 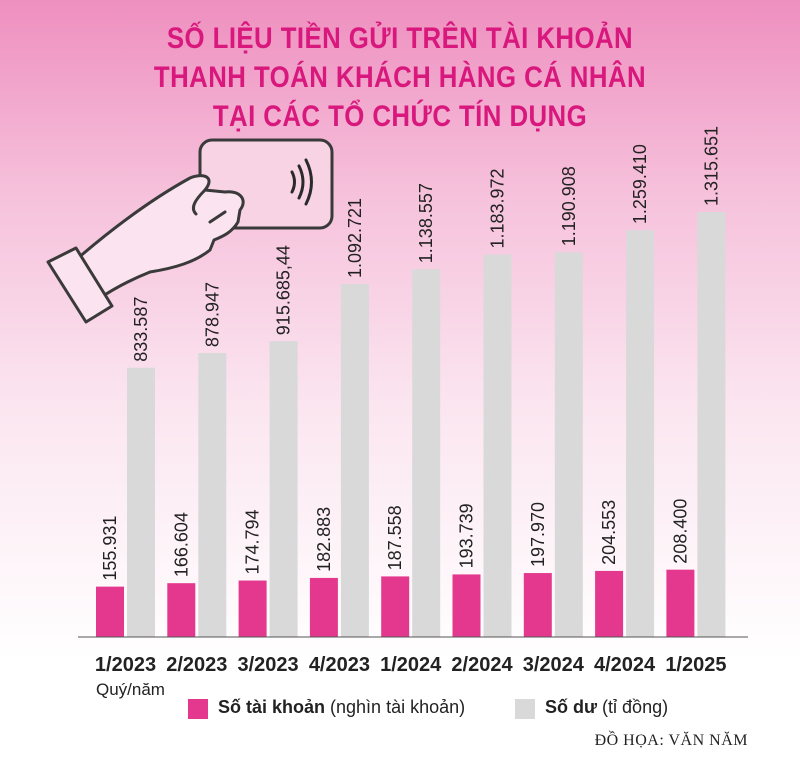 I want to click on x-tick-label: 4/2023, so click(x=339, y=665).